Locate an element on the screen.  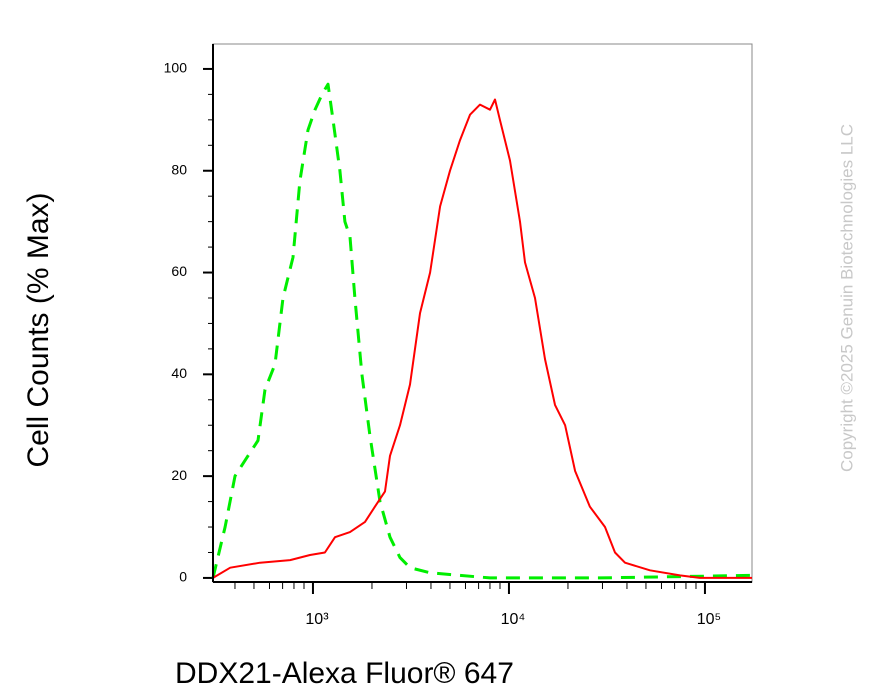
x-axis-label: DDX21-Alexa Fluor® 647 is located at coordinates (344, 673).